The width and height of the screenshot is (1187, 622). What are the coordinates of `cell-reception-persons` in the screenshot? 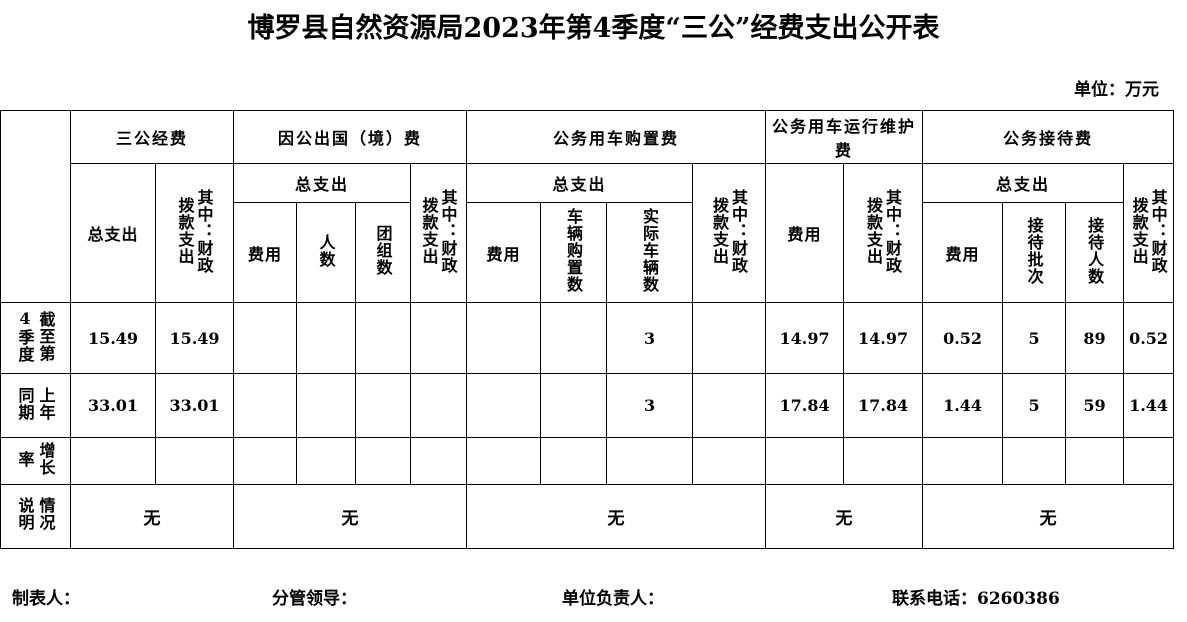 It's located at (1095, 461).